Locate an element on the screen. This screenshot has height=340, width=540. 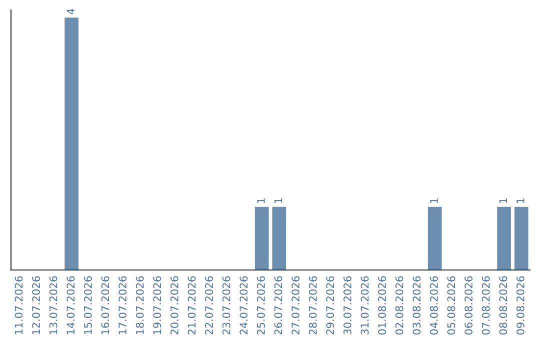
x-tick-label: 28.07.2026 is located at coordinates (312, 305).